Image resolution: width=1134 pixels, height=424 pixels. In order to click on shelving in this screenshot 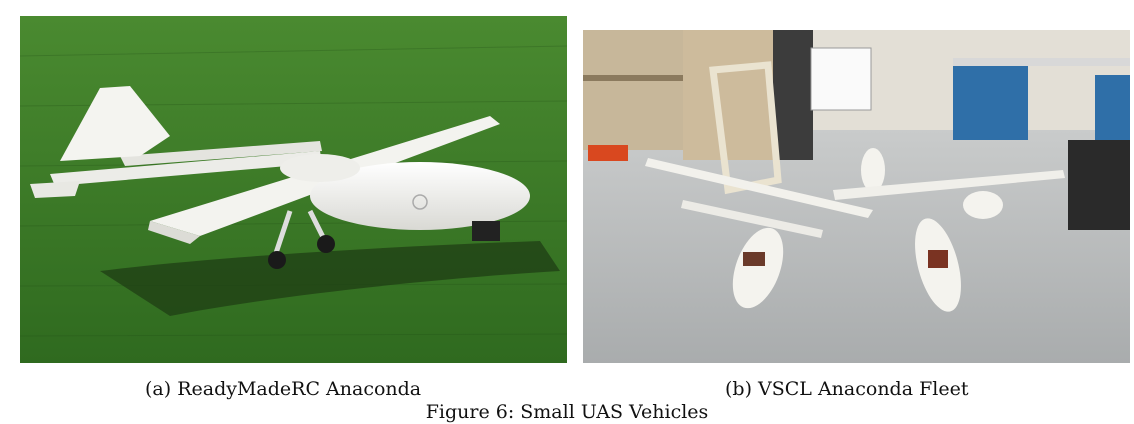, I will do `click(638, 90)`.